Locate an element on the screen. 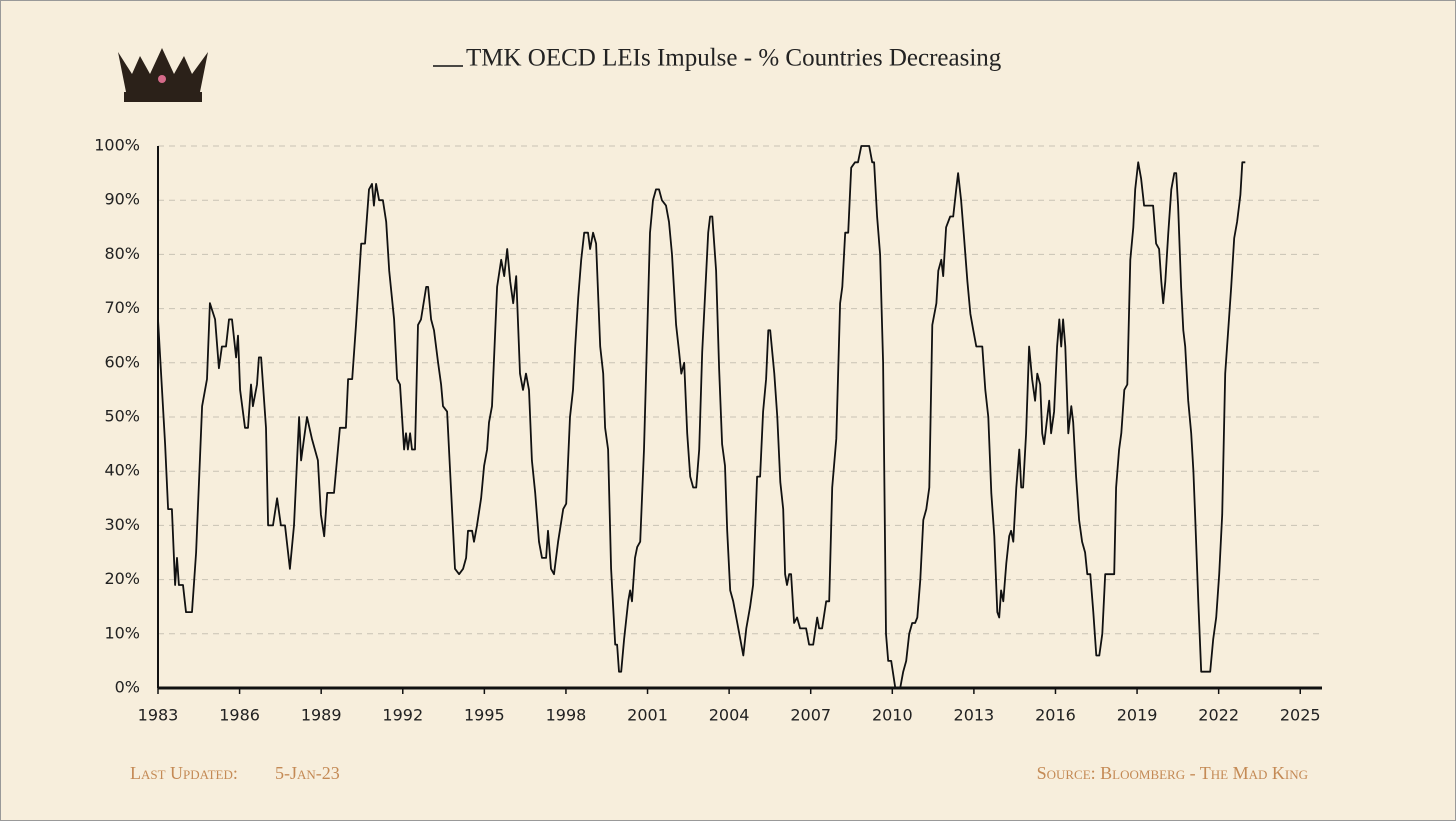  x-tick-label: 2016 is located at coordinates (1055, 715).